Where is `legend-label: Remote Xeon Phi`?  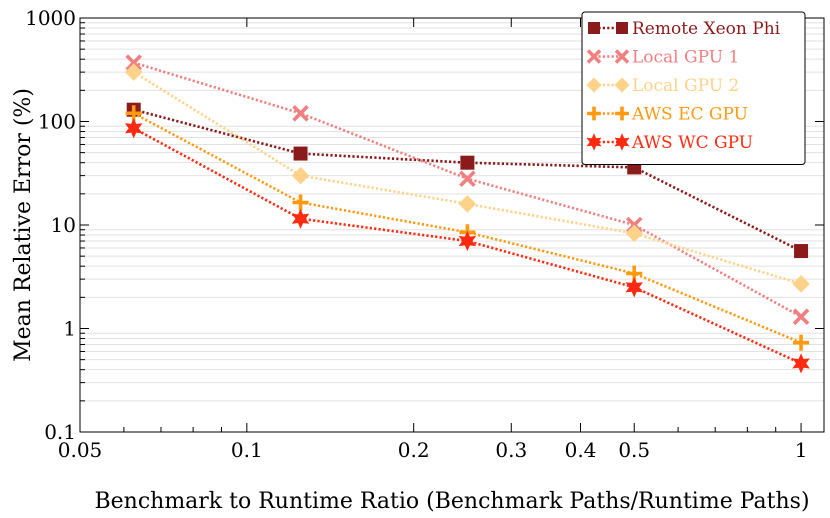
legend-label: Remote Xeon Phi is located at coordinates (706, 29).